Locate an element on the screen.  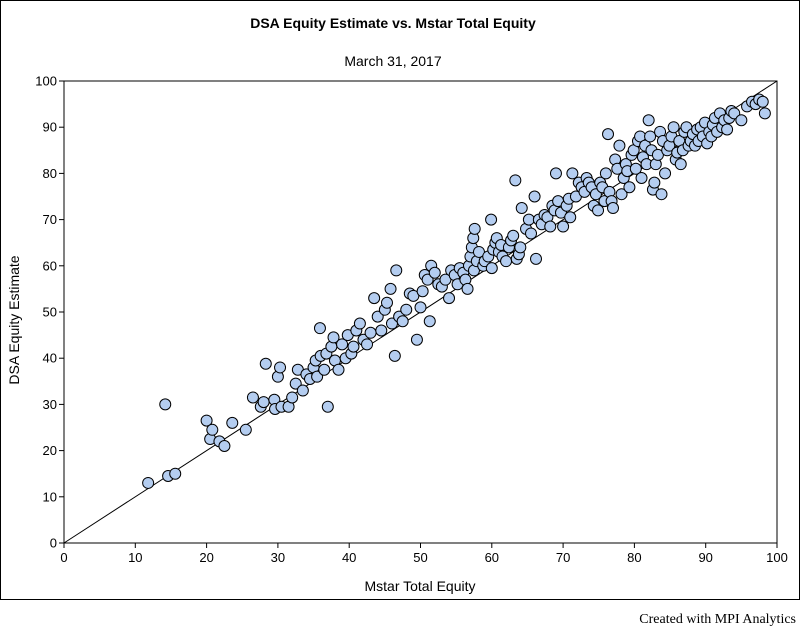
x-tick-label: 60 is located at coordinates (492, 557).